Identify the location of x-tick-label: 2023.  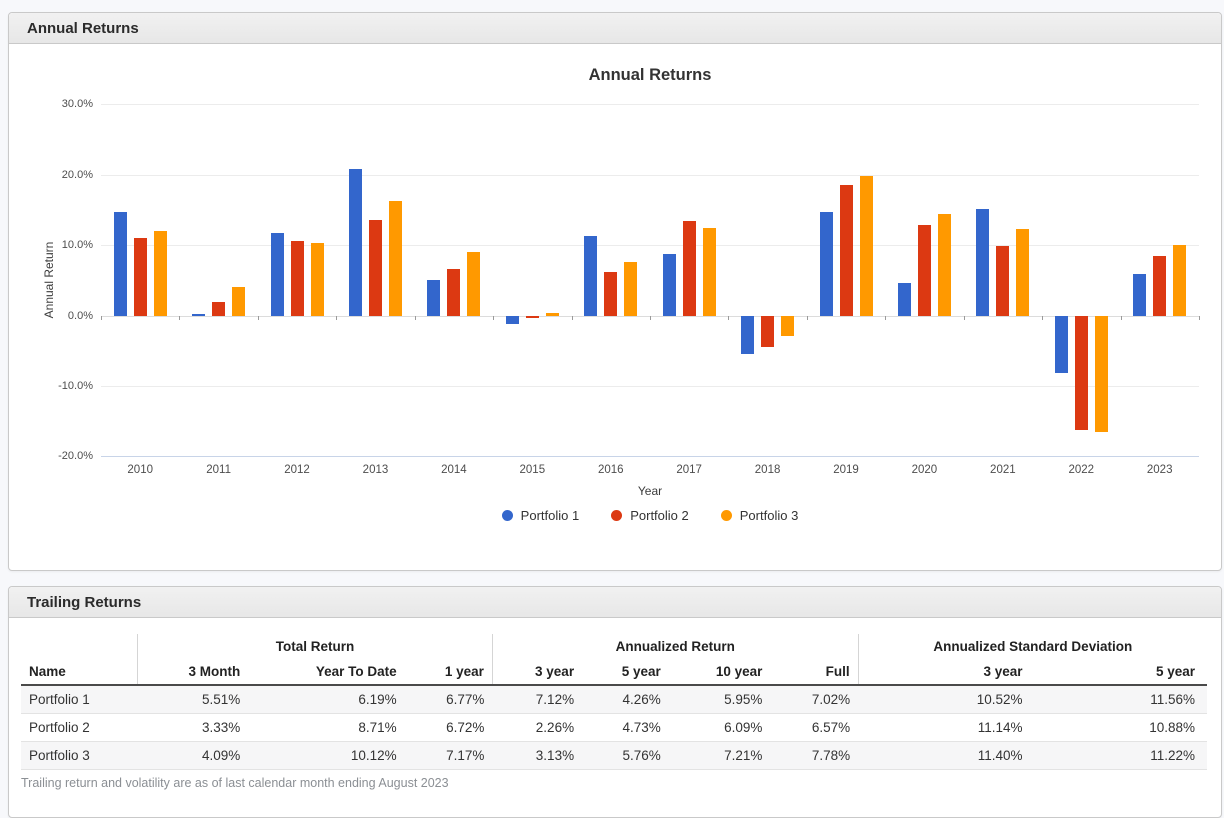
(1159, 470).